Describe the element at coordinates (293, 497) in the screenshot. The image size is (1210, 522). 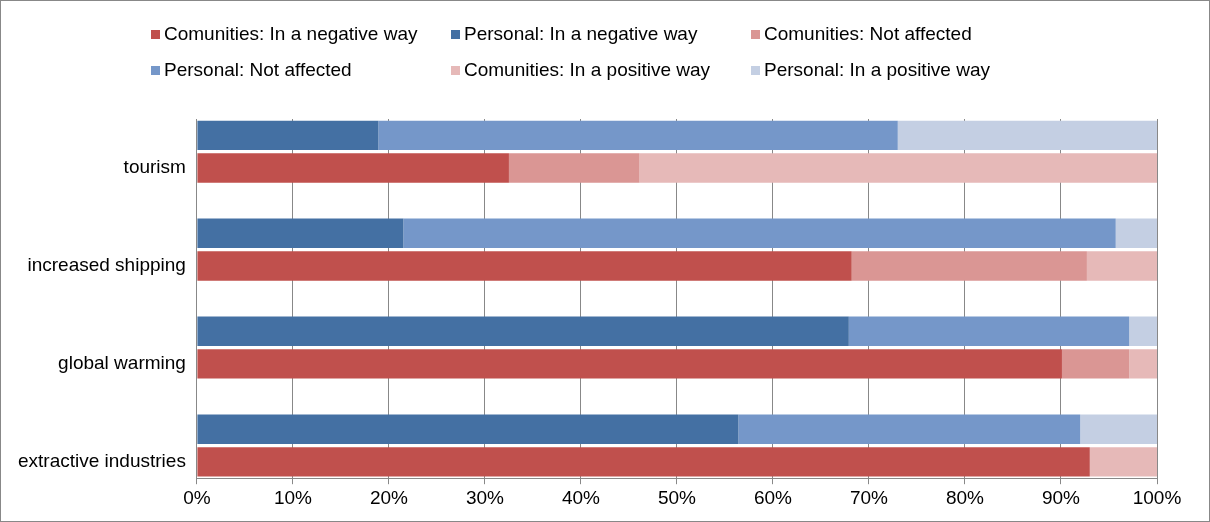
I see `x-tick-label: 10%` at that location.